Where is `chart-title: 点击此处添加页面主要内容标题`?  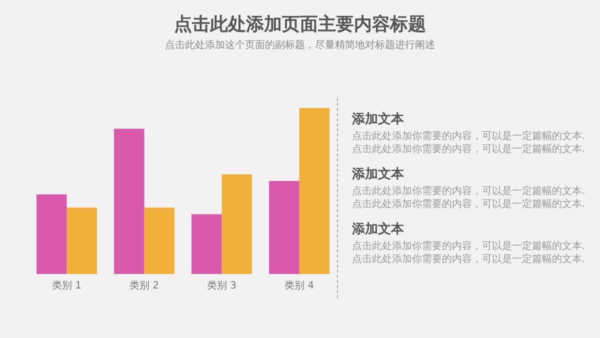
chart-title: 点击此处添加页面主要内容标题 is located at coordinates (300, 24).